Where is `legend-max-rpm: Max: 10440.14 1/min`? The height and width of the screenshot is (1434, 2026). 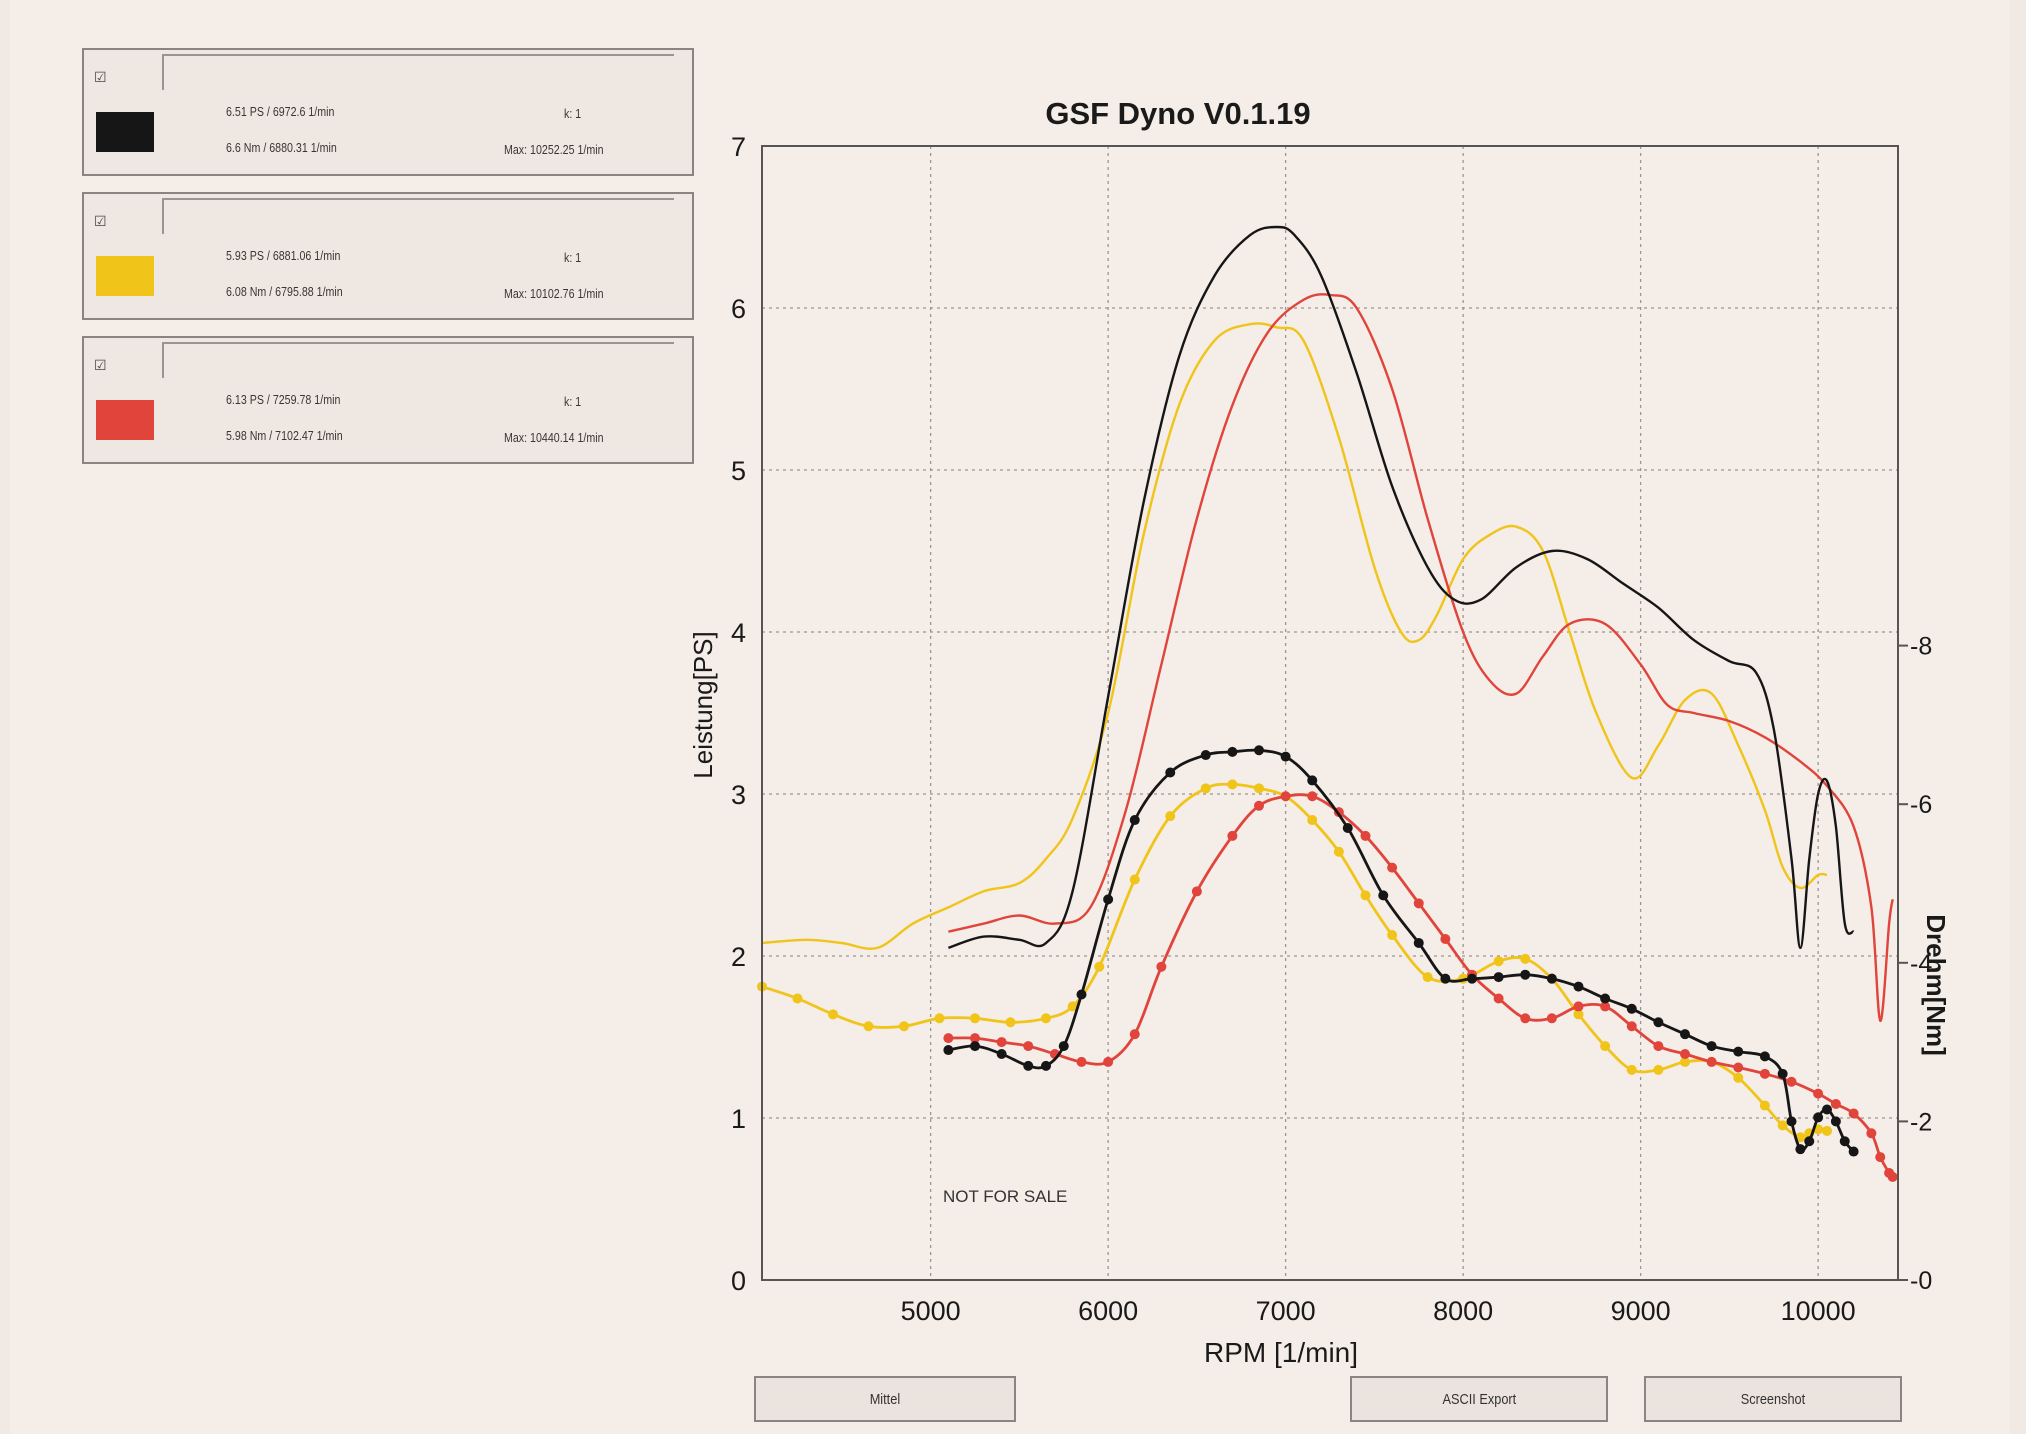
legend-max-rpm: Max: 10440.14 1/min is located at coordinates (554, 437).